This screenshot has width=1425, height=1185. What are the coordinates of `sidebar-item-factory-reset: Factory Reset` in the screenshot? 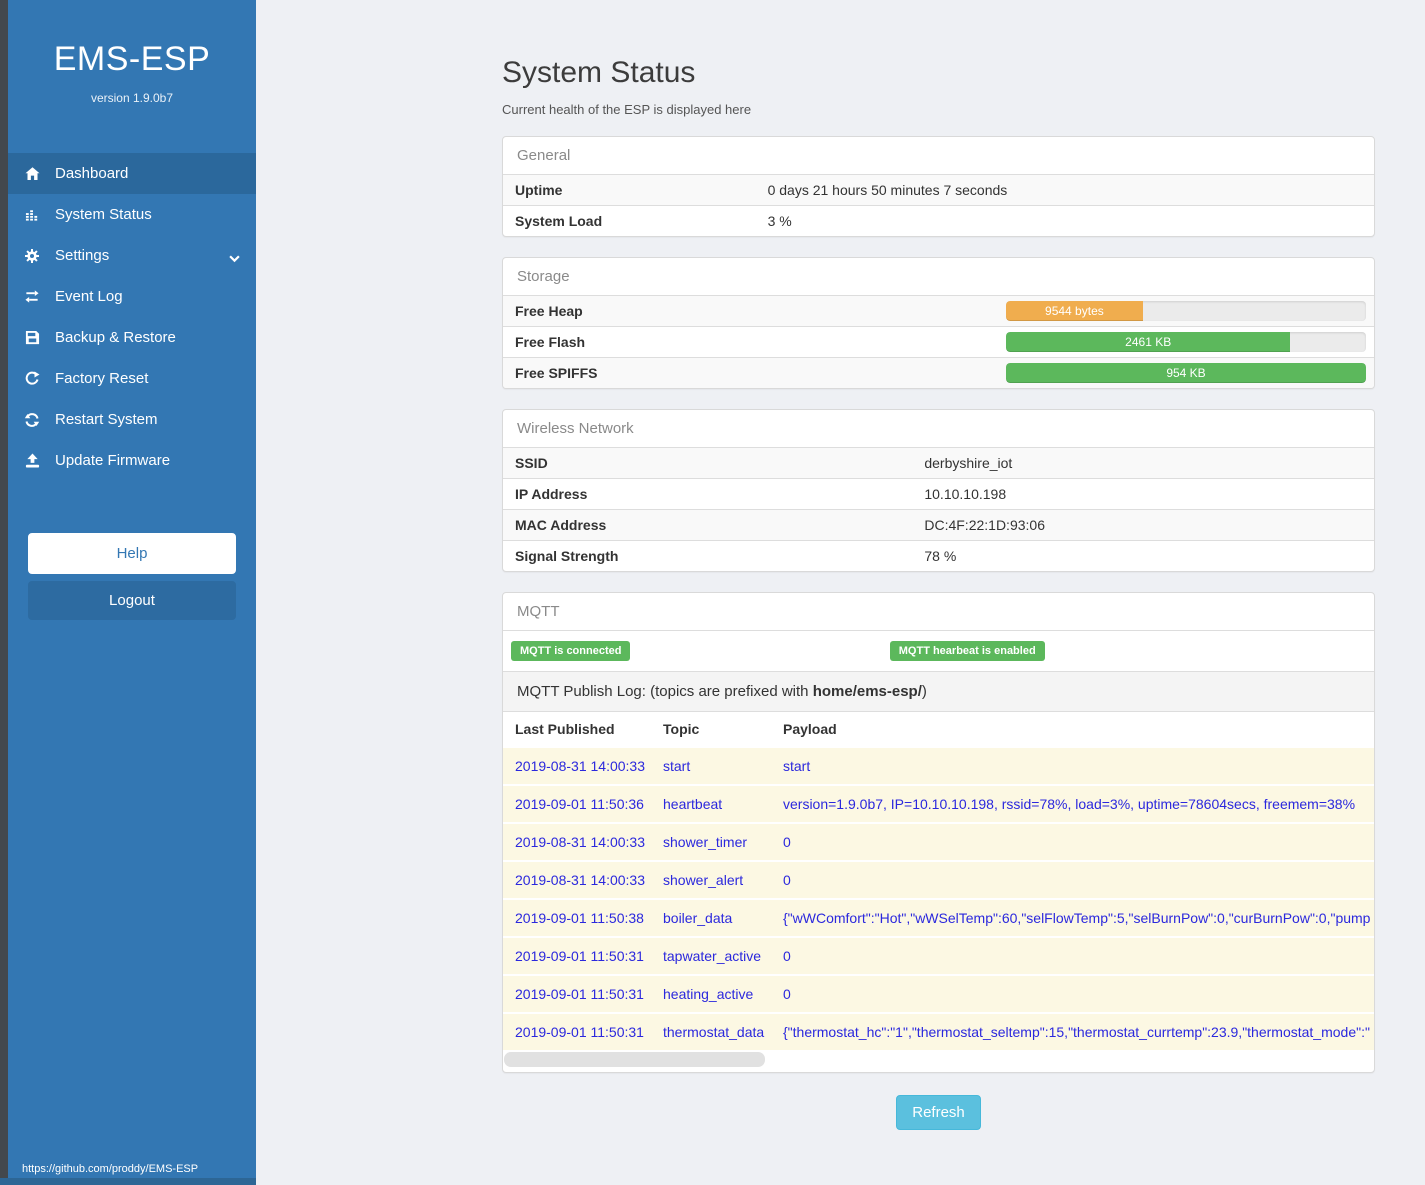 It's located at (132, 378).